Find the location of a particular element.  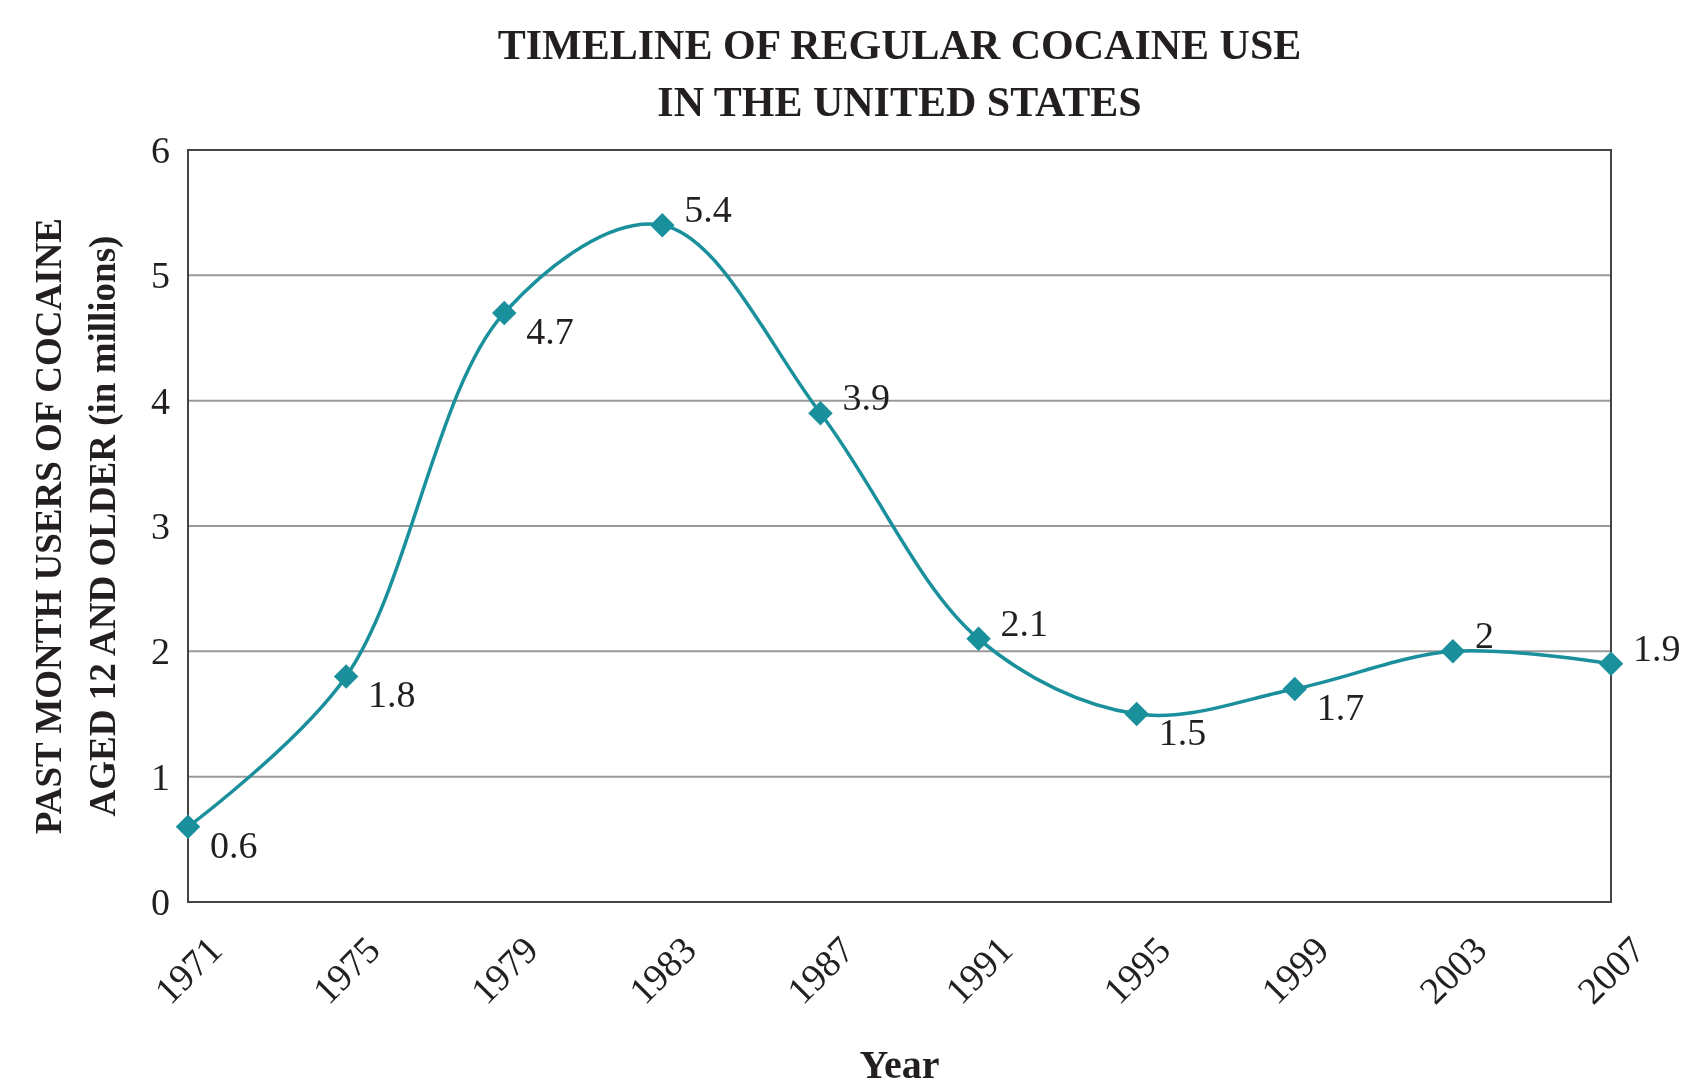

y-tick-label: 4 is located at coordinates (160, 400).